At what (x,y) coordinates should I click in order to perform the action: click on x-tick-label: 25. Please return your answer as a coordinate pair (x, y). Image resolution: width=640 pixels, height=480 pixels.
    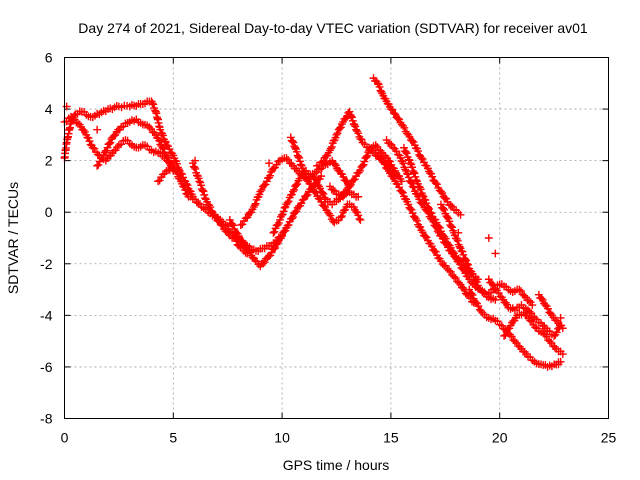
    Looking at the image, I should click on (609, 438).